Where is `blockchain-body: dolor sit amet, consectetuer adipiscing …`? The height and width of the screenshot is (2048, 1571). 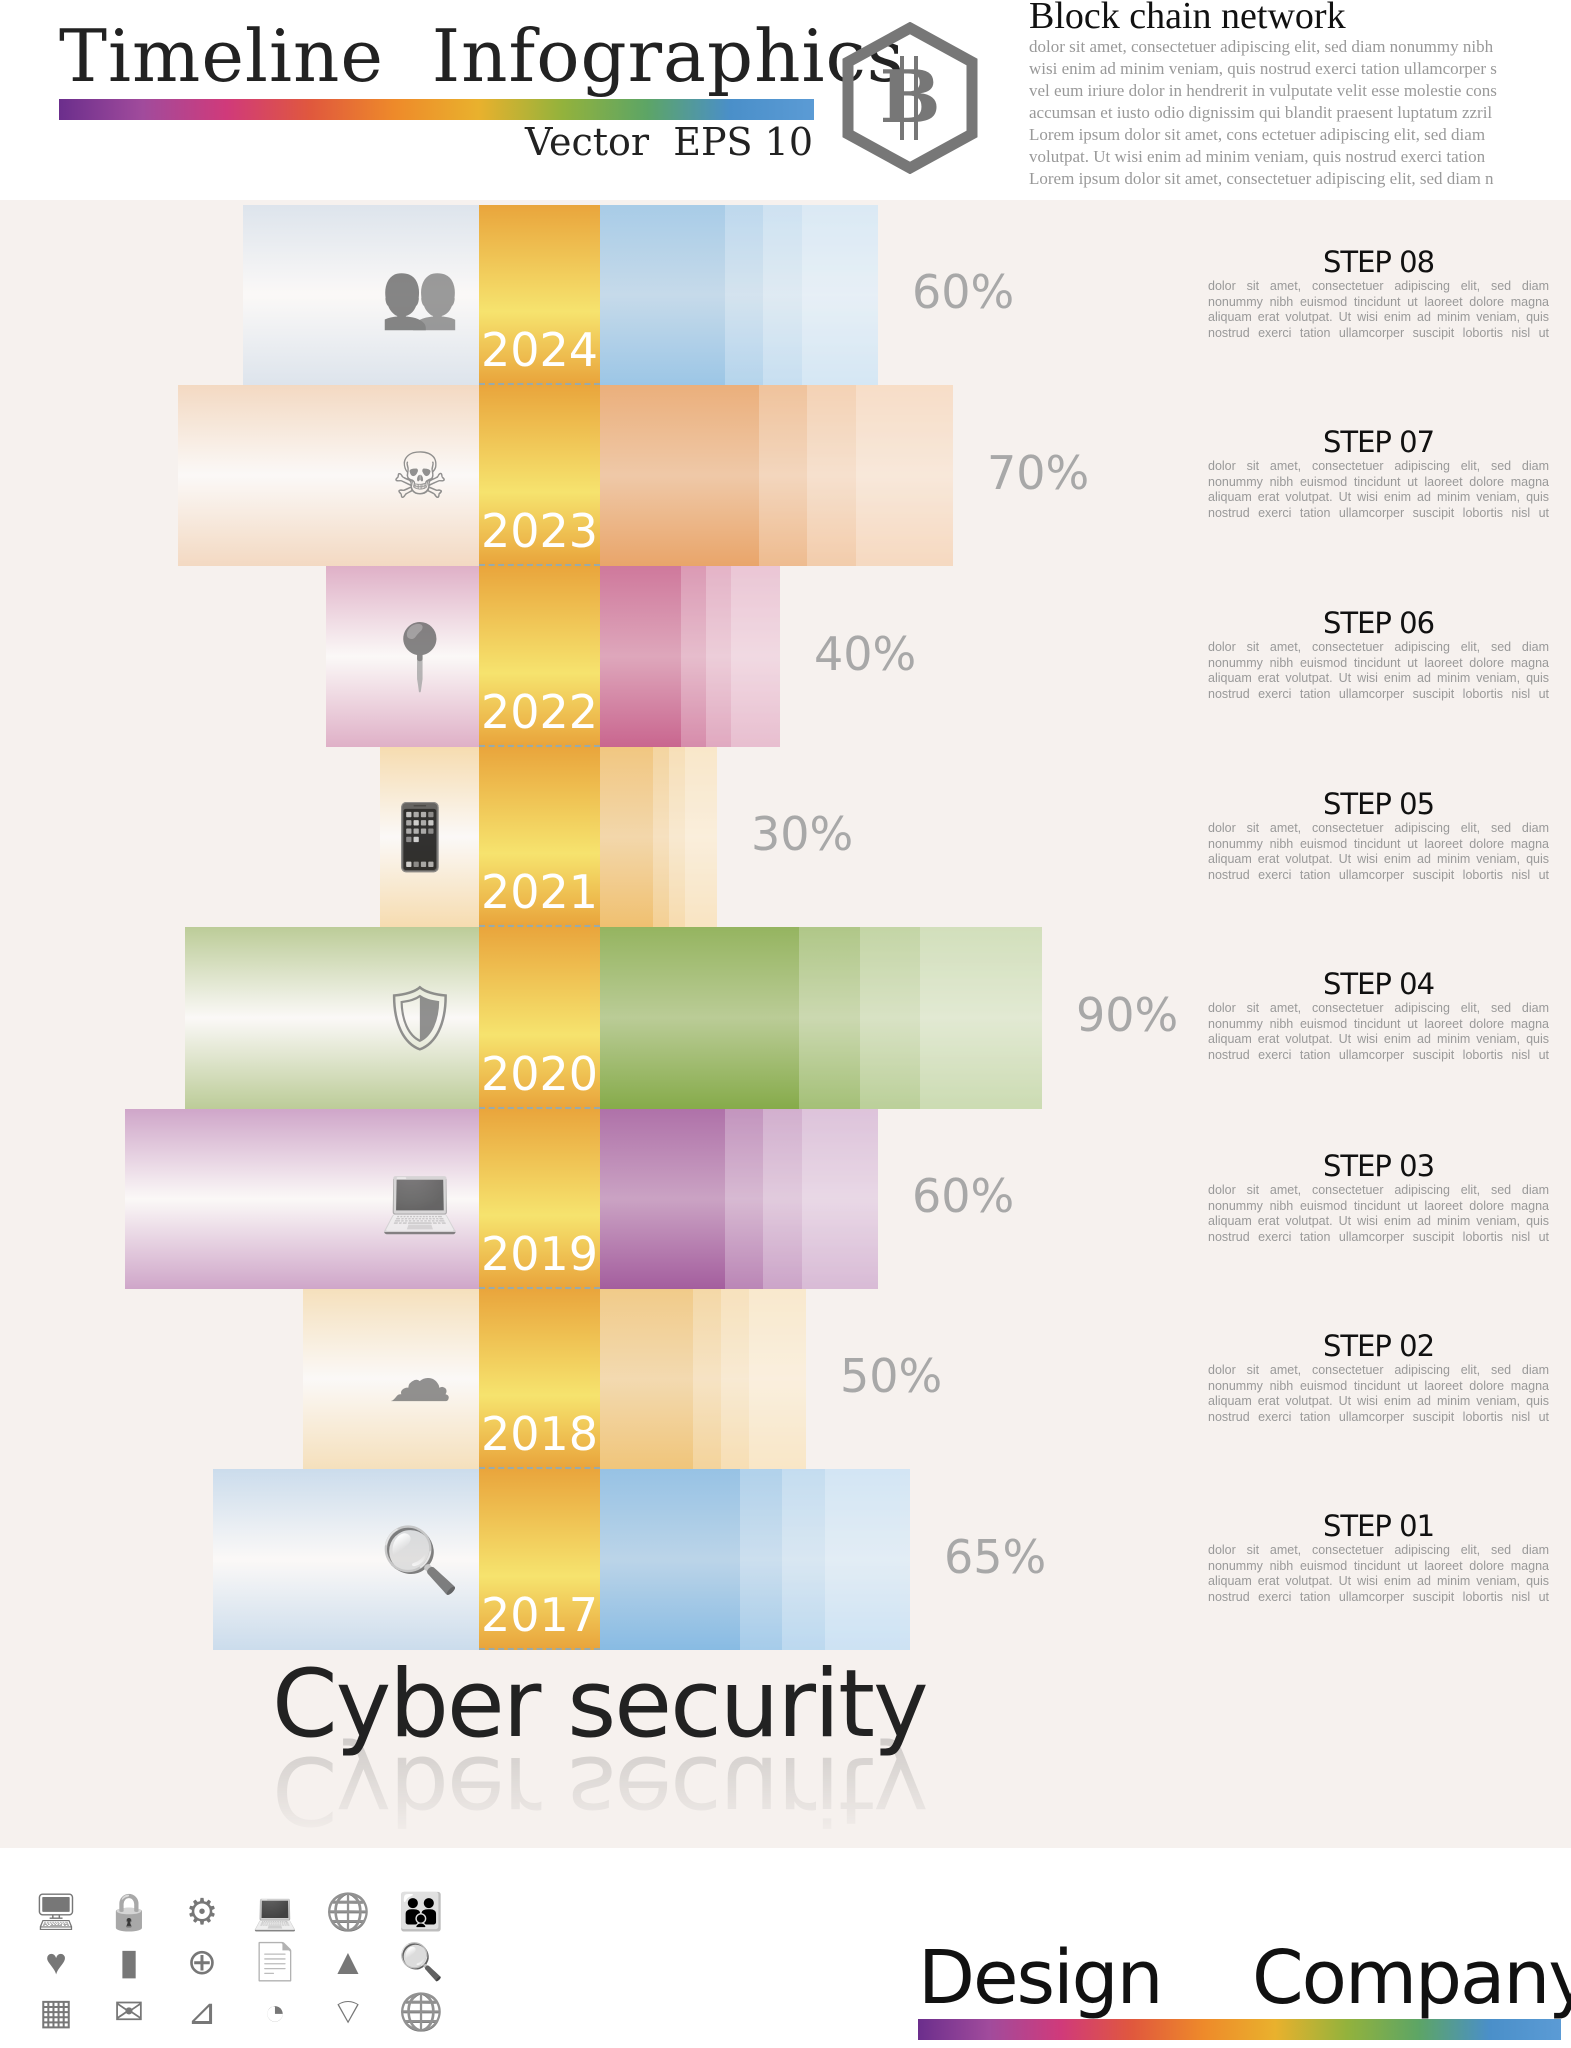 blockchain-body: dolor sit amet, consectetuer adipiscing … is located at coordinates (1289, 113).